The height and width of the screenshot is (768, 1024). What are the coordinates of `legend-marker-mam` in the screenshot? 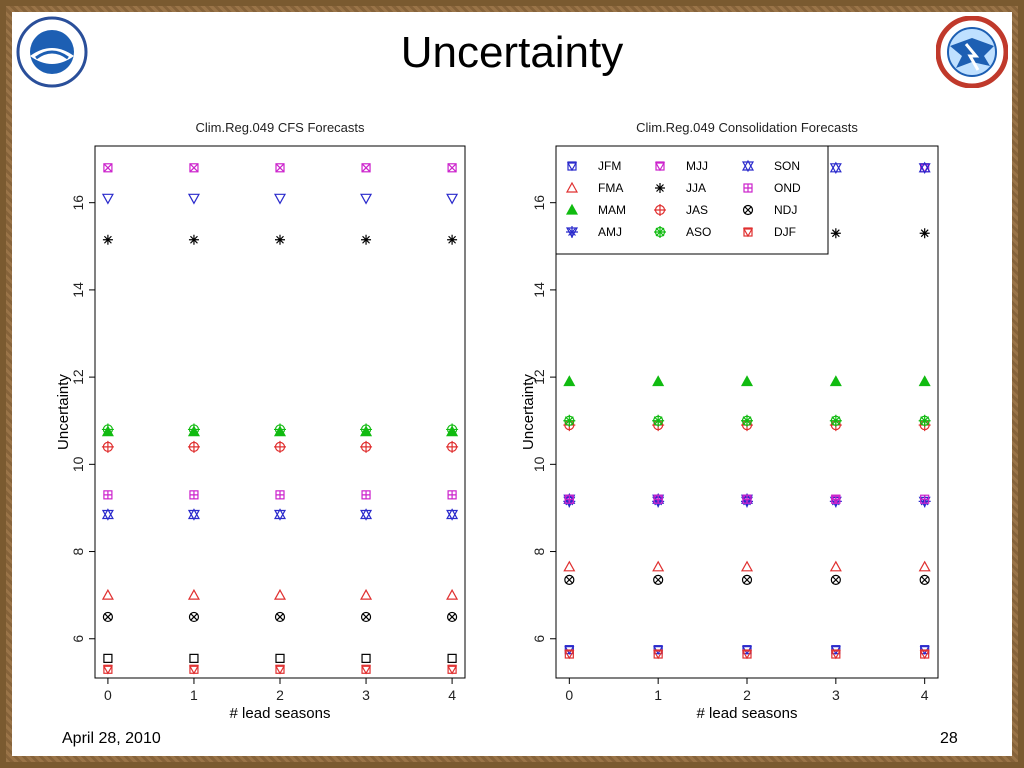 It's located at (572, 209).